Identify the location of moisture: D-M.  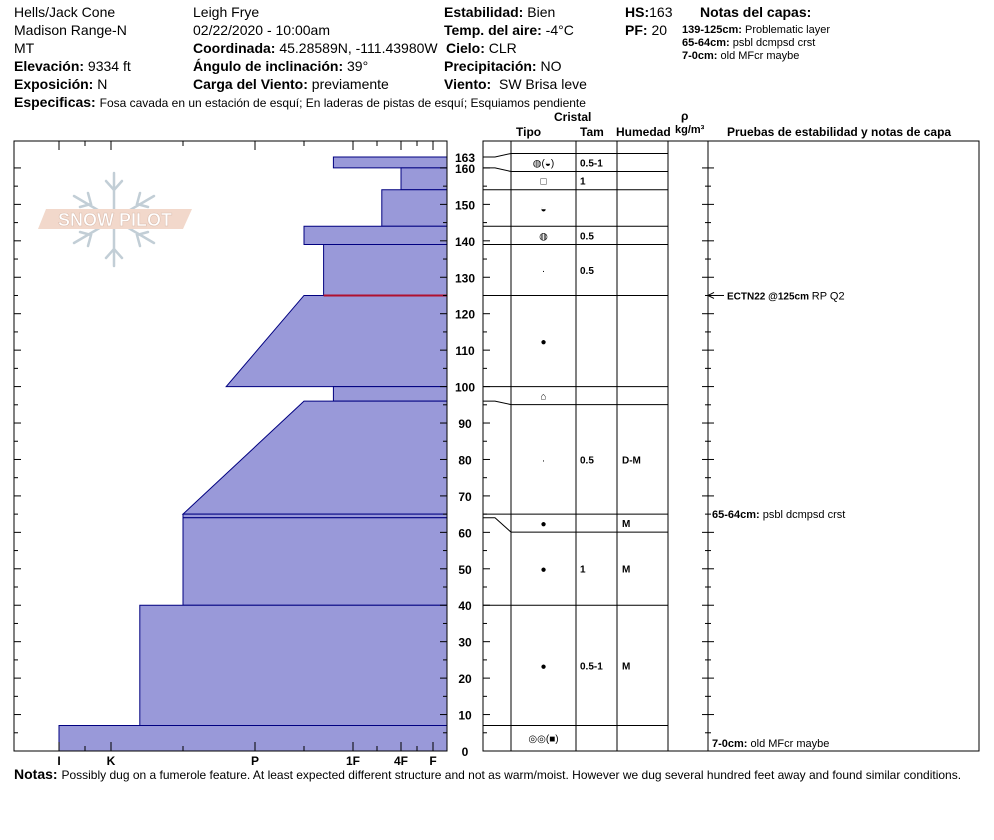
(631, 460).